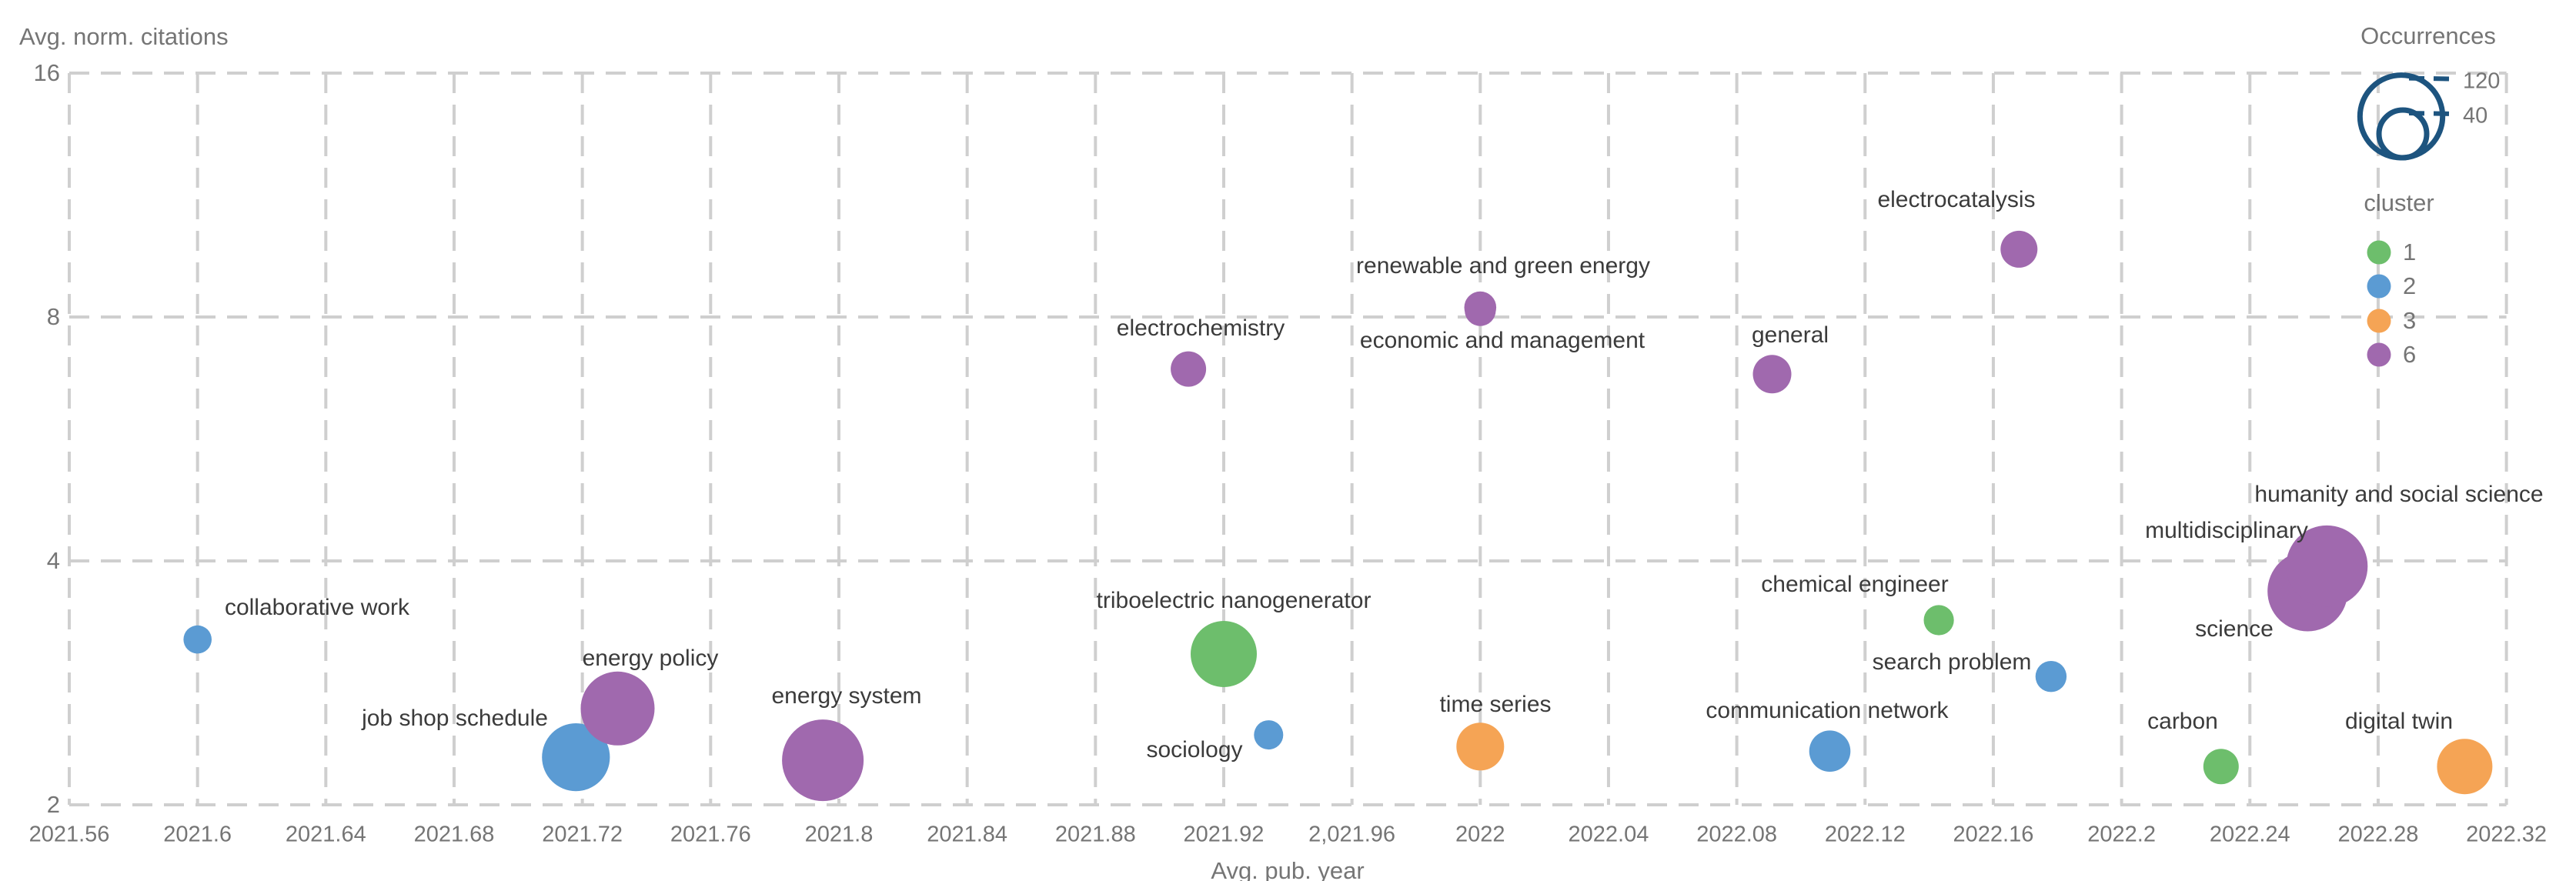 This screenshot has height=881, width=2576. What do you see at coordinates (576, 757) in the screenshot?
I see `bubble-job-shop-schedule` at bounding box center [576, 757].